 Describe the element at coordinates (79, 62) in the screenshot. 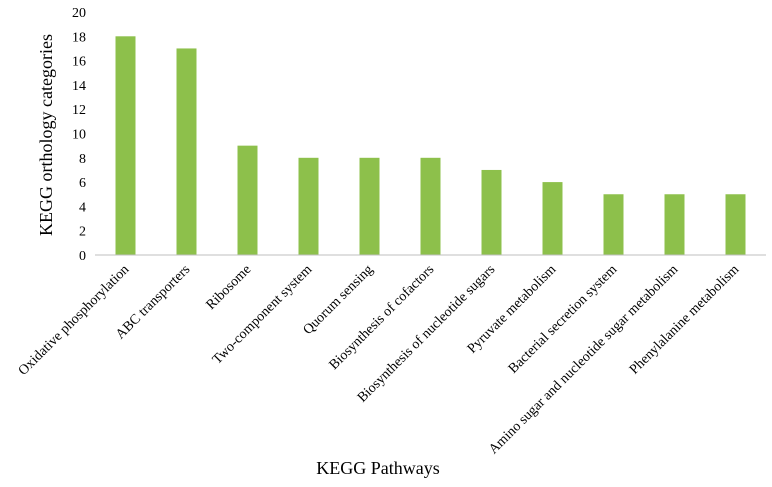

I see `y-tick-label: 16` at that location.